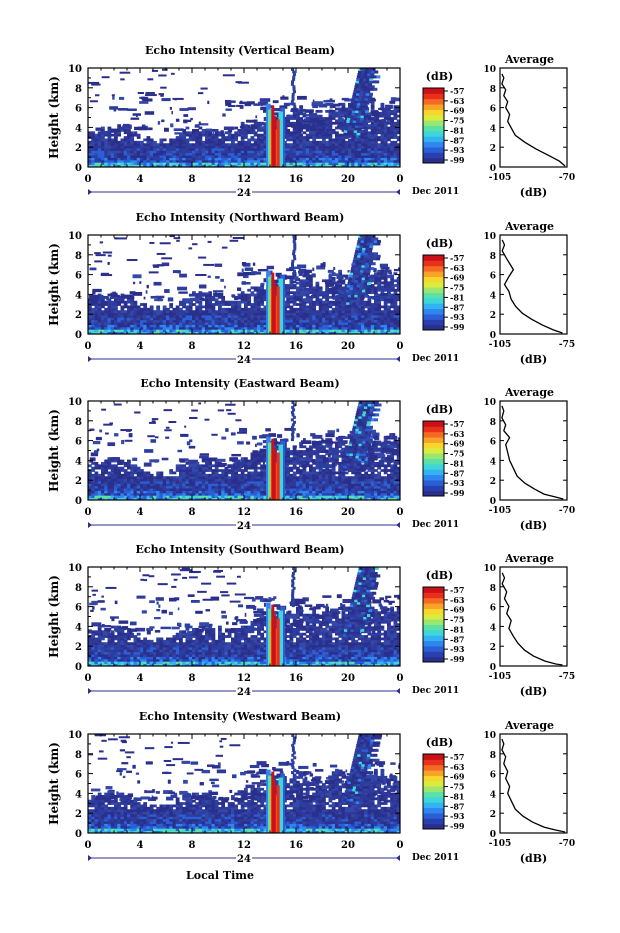 Image resolution: width=620 pixels, height=933 pixels. Describe the element at coordinates (90, 525) in the screenshot. I see `day-bracket-arrow` at that location.